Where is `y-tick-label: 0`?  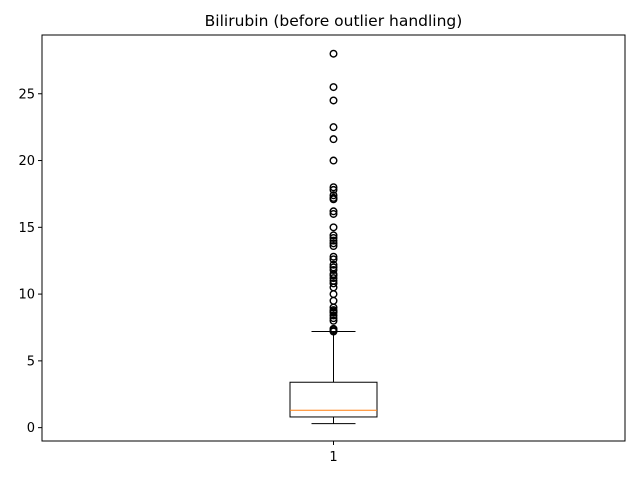
y-tick-label: 0 is located at coordinates (31, 428).